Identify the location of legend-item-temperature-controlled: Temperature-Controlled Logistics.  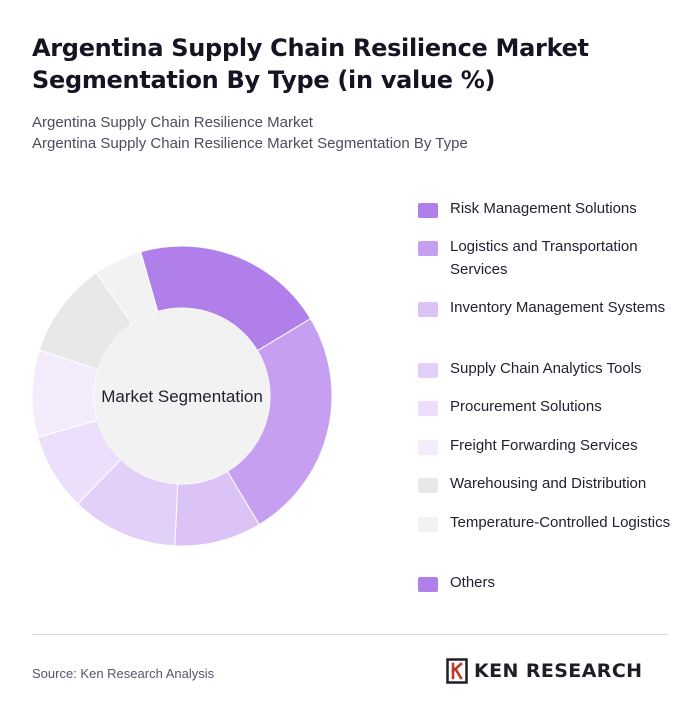
(553, 523).